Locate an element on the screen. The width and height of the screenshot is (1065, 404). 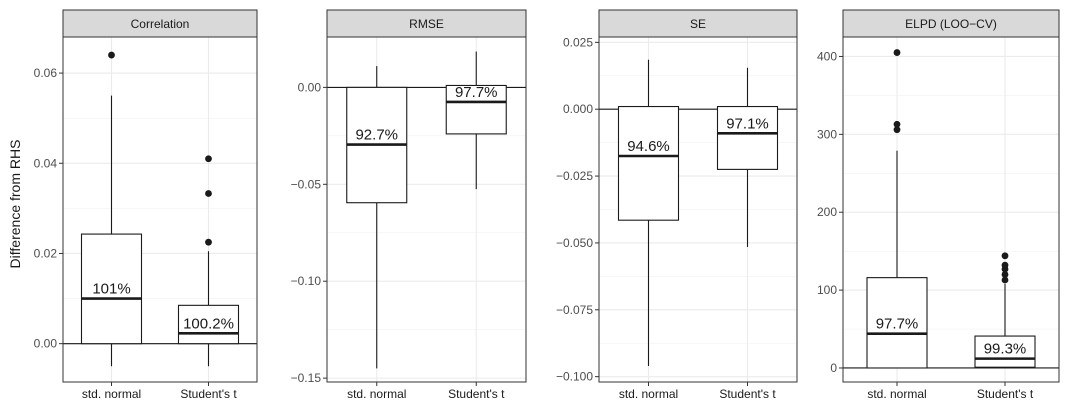
y-tick-label: −0.100 is located at coordinates (574, 377).